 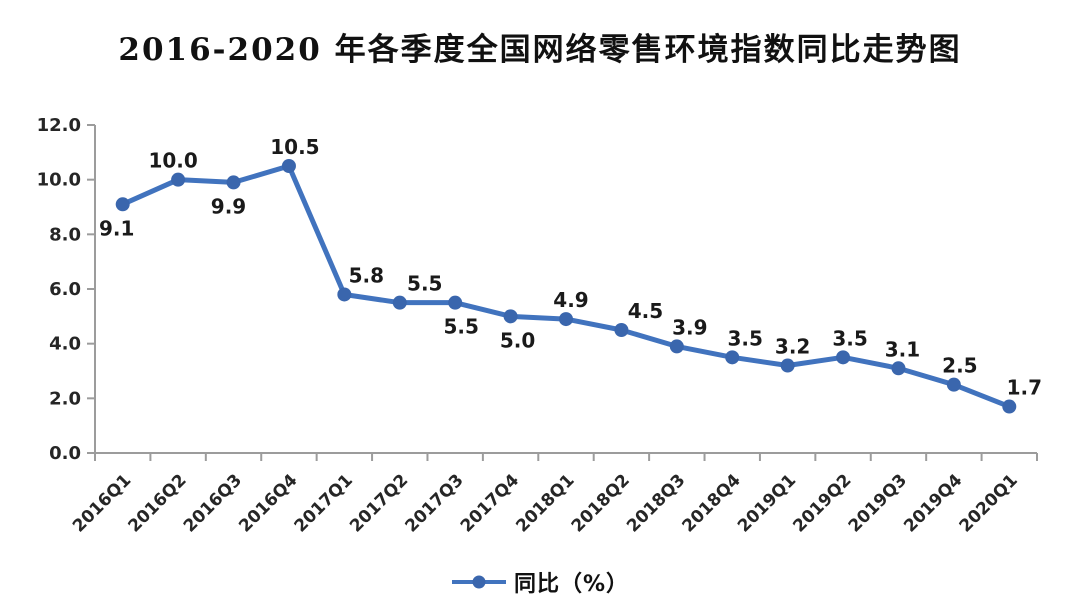 I want to click on data-point-label: 4.9, so click(x=570, y=300).